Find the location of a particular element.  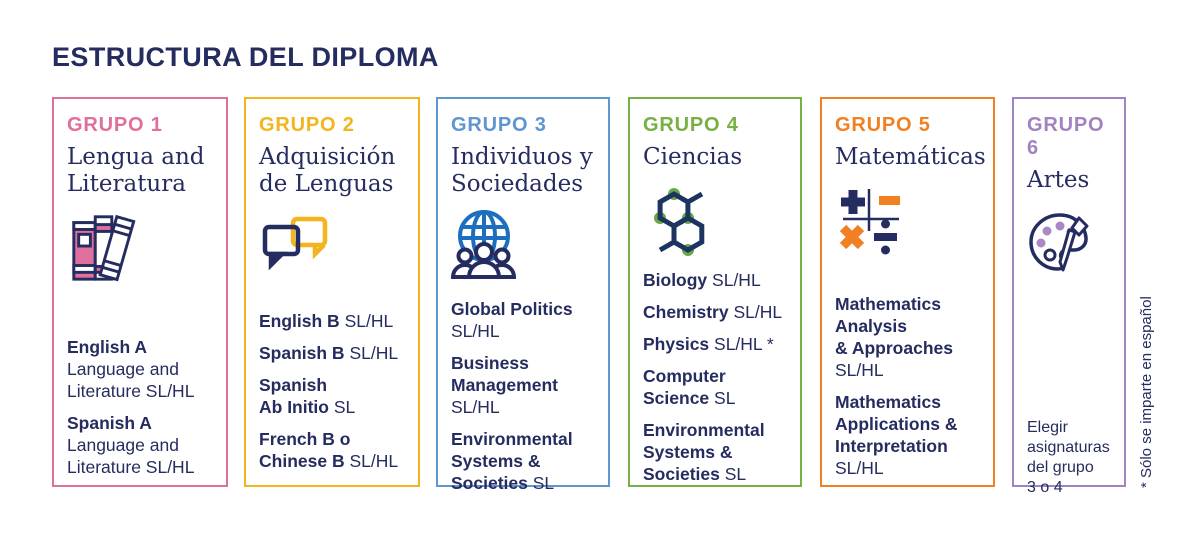

group-subtitle: Artes is located at coordinates (1058, 180).